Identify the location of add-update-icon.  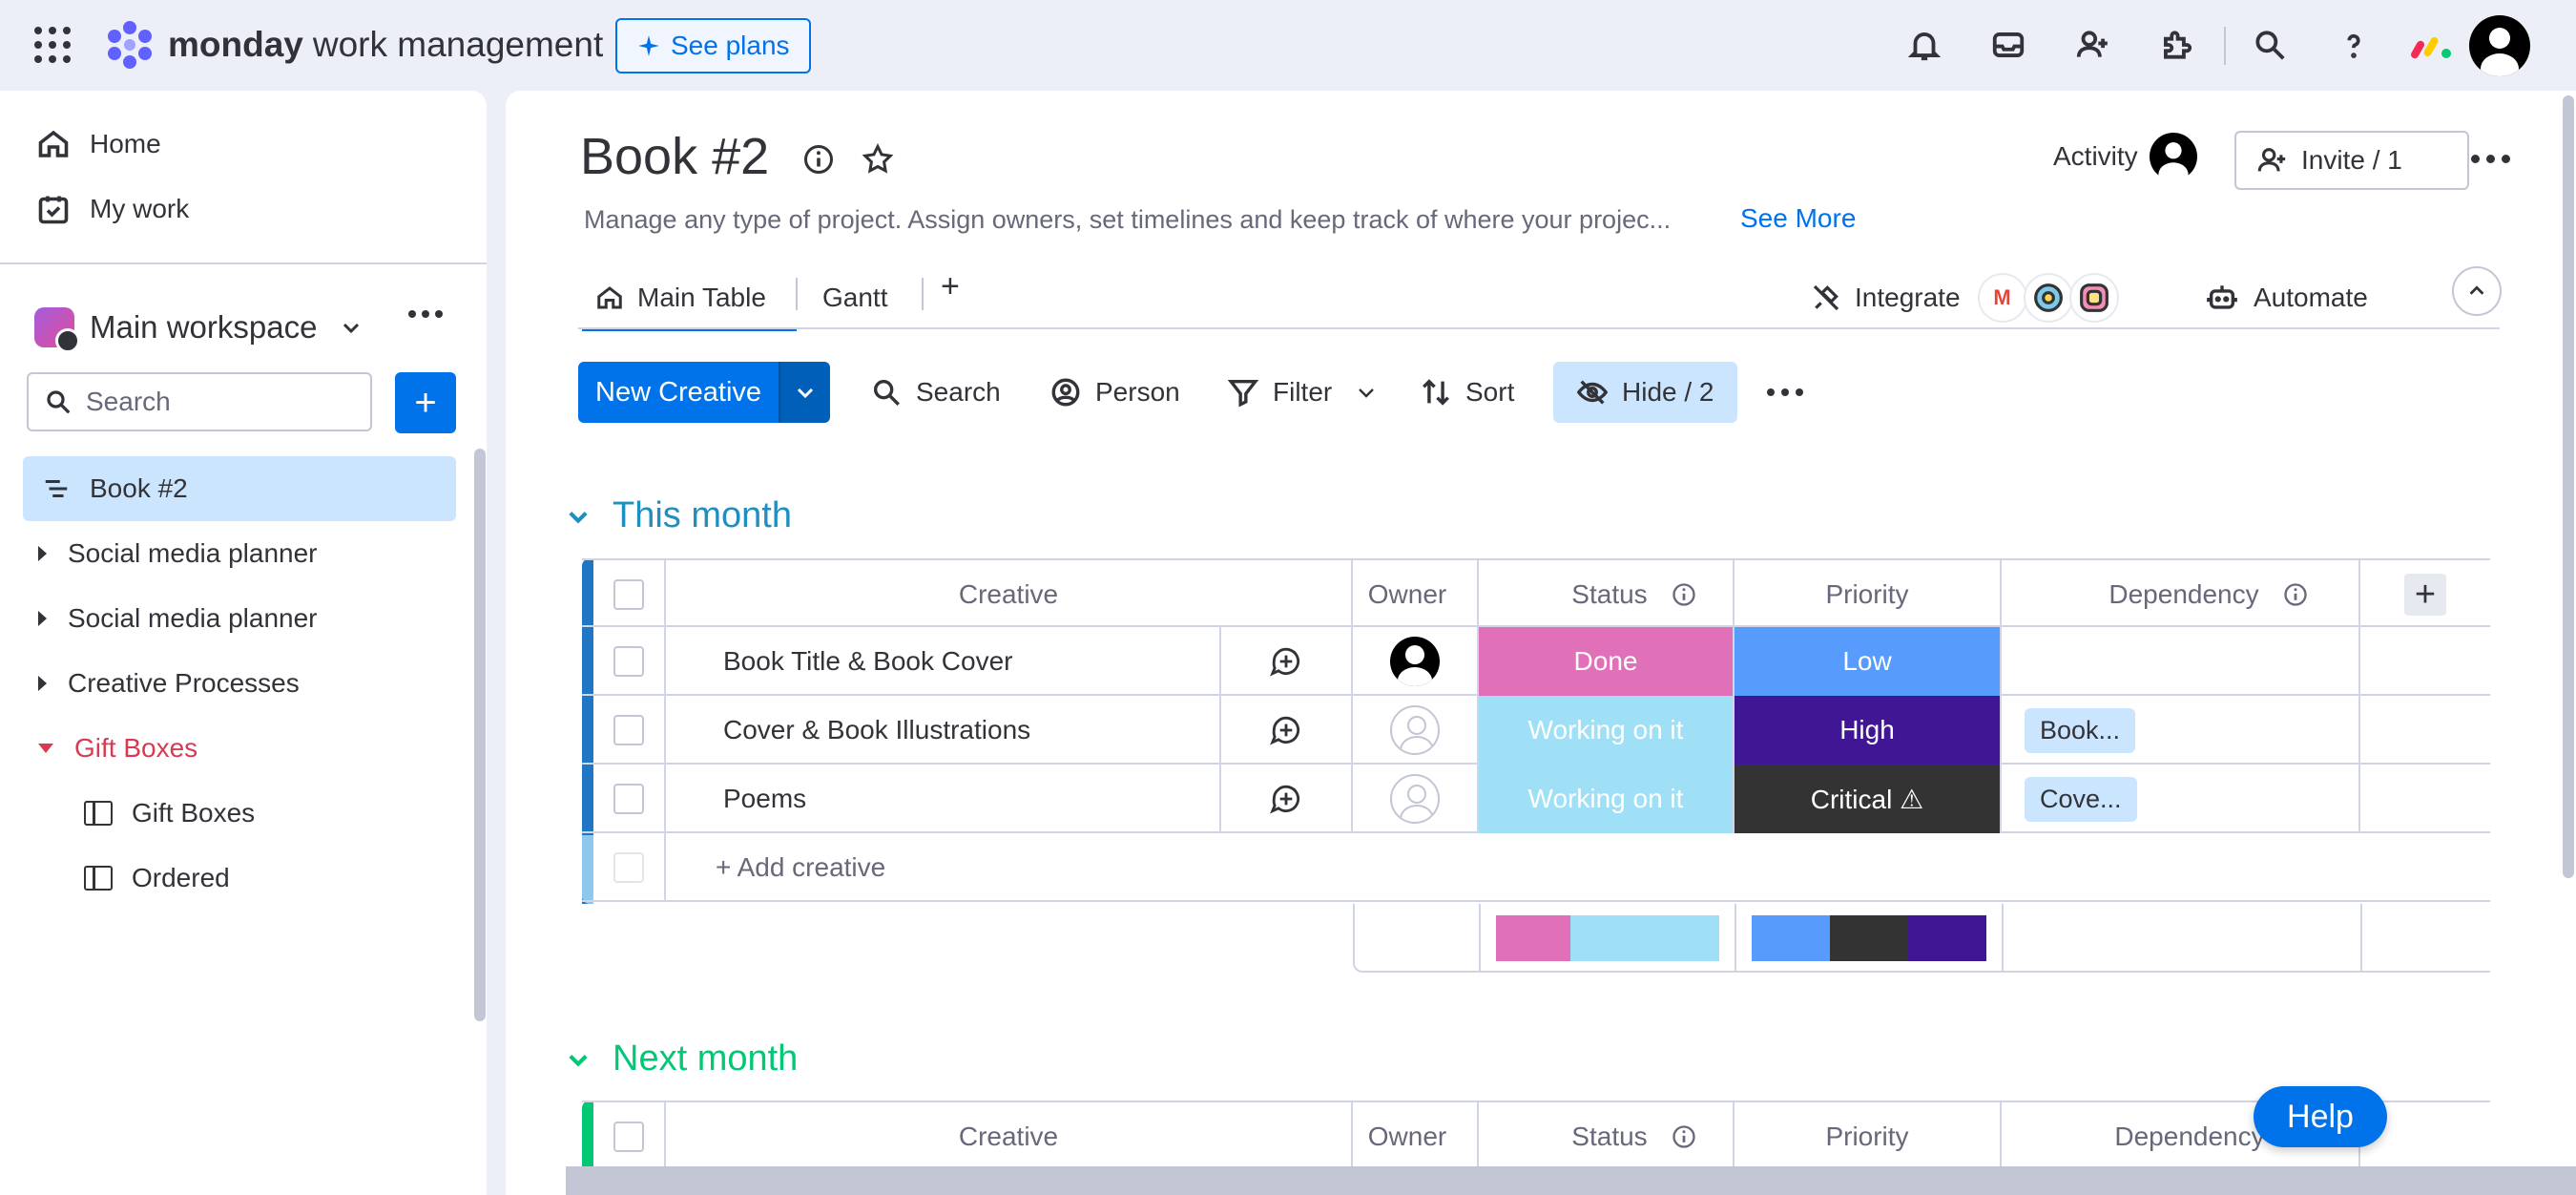
(1286, 661).